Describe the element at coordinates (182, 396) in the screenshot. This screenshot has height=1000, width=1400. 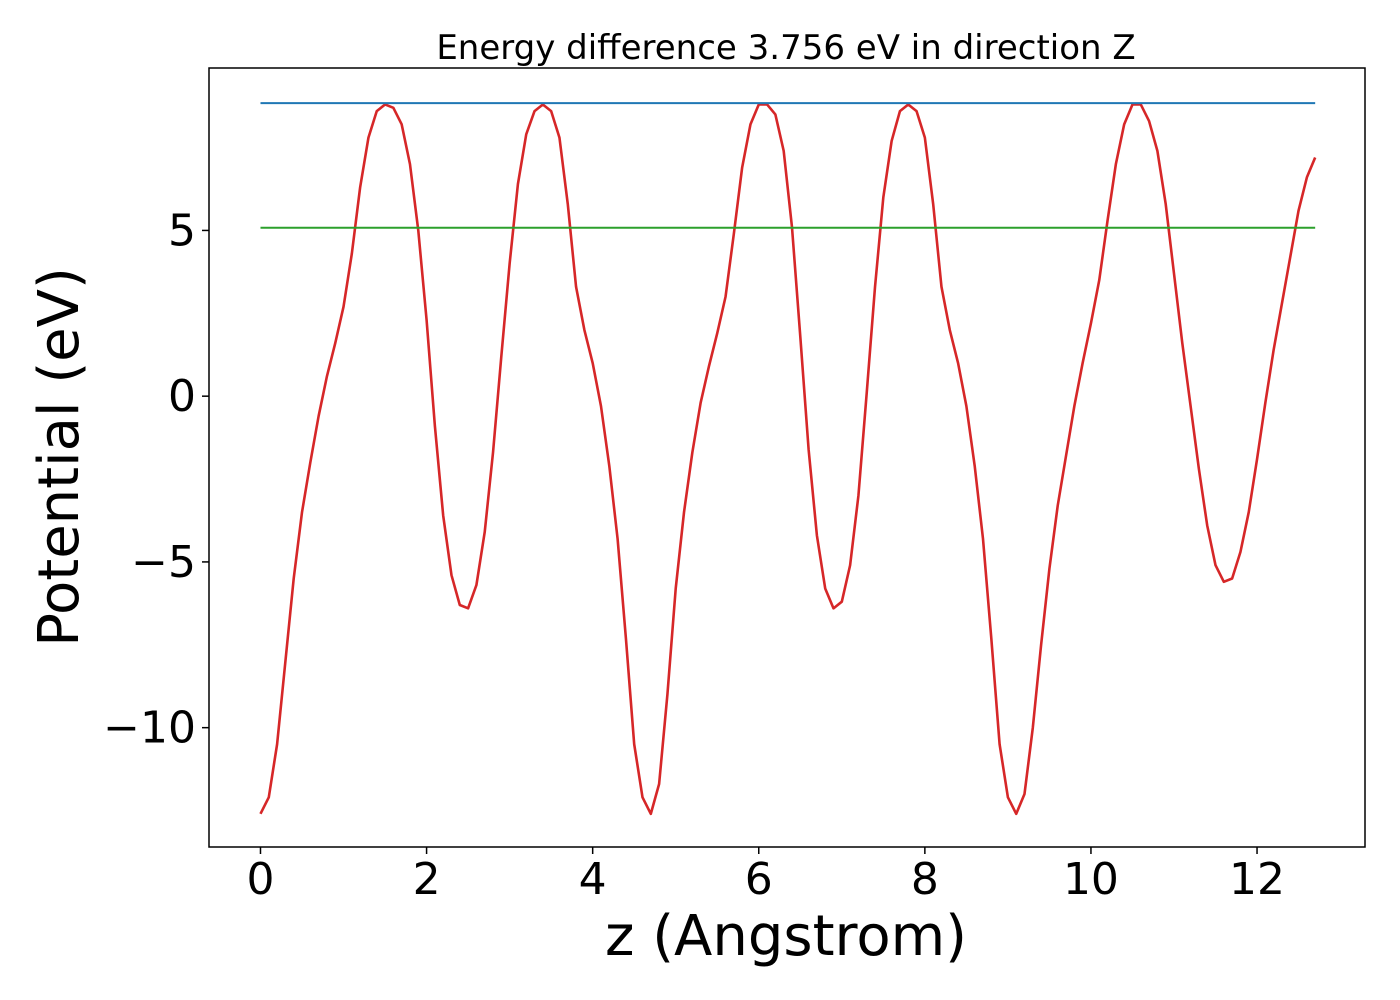
I see `y-tick-label: 0` at that location.